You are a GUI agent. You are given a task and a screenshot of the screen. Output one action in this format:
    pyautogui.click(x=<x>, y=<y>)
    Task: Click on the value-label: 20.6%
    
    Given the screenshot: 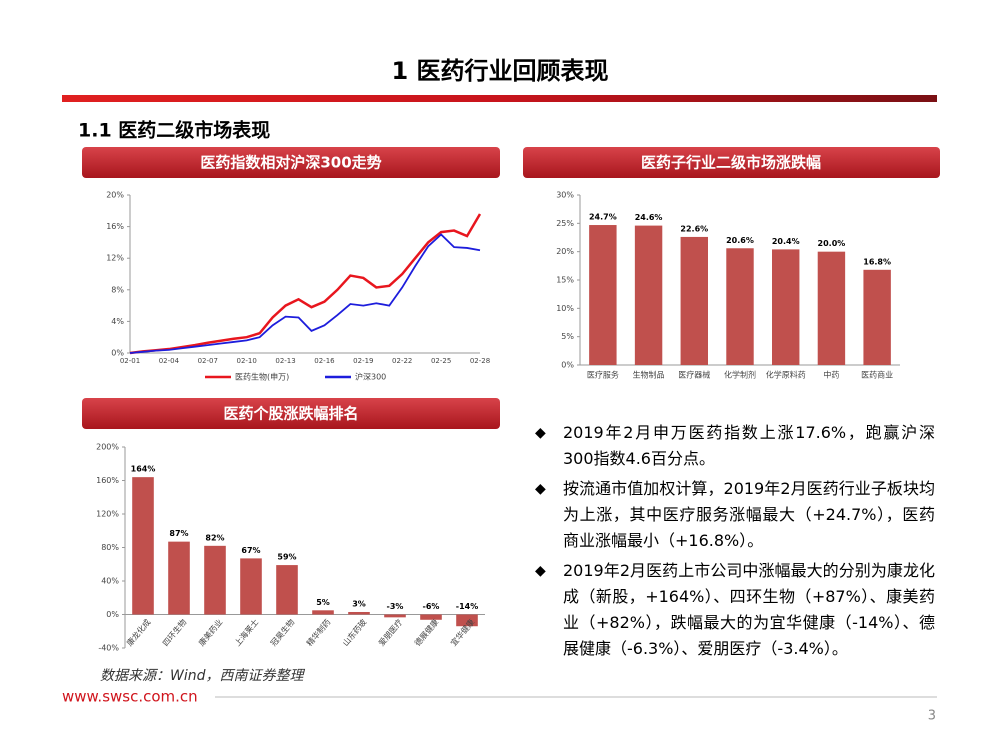 What is the action you would take?
    pyautogui.click(x=740, y=240)
    